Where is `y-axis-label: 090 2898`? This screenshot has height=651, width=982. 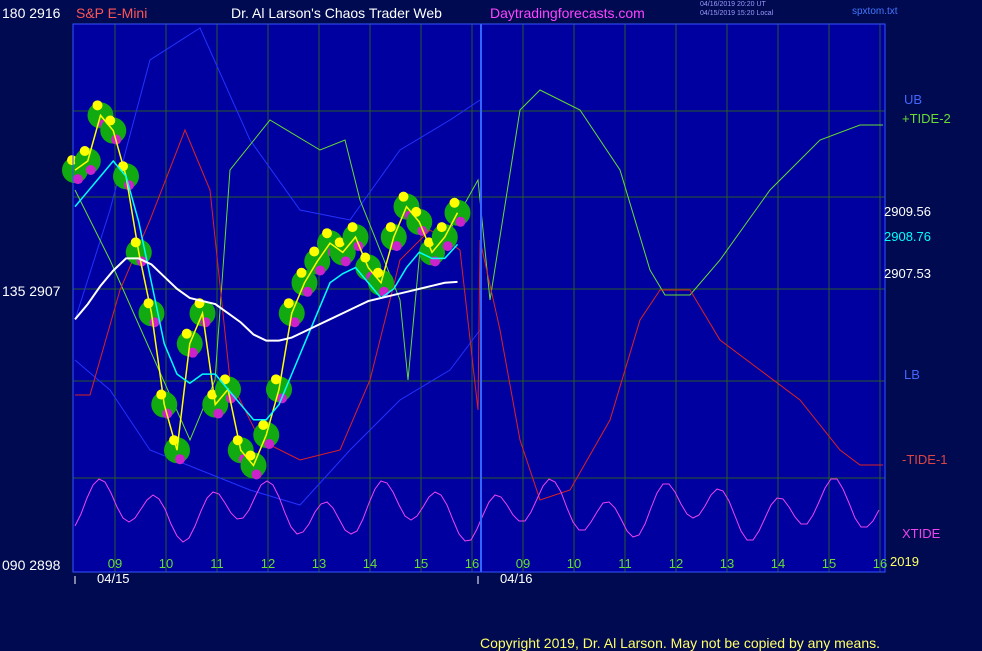 y-axis-label: 090 2898 is located at coordinates (31, 565).